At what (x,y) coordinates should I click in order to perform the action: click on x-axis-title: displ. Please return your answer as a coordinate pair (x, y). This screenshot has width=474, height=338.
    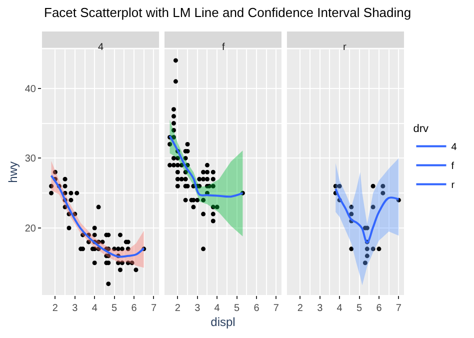
    Looking at the image, I should click on (223, 321).